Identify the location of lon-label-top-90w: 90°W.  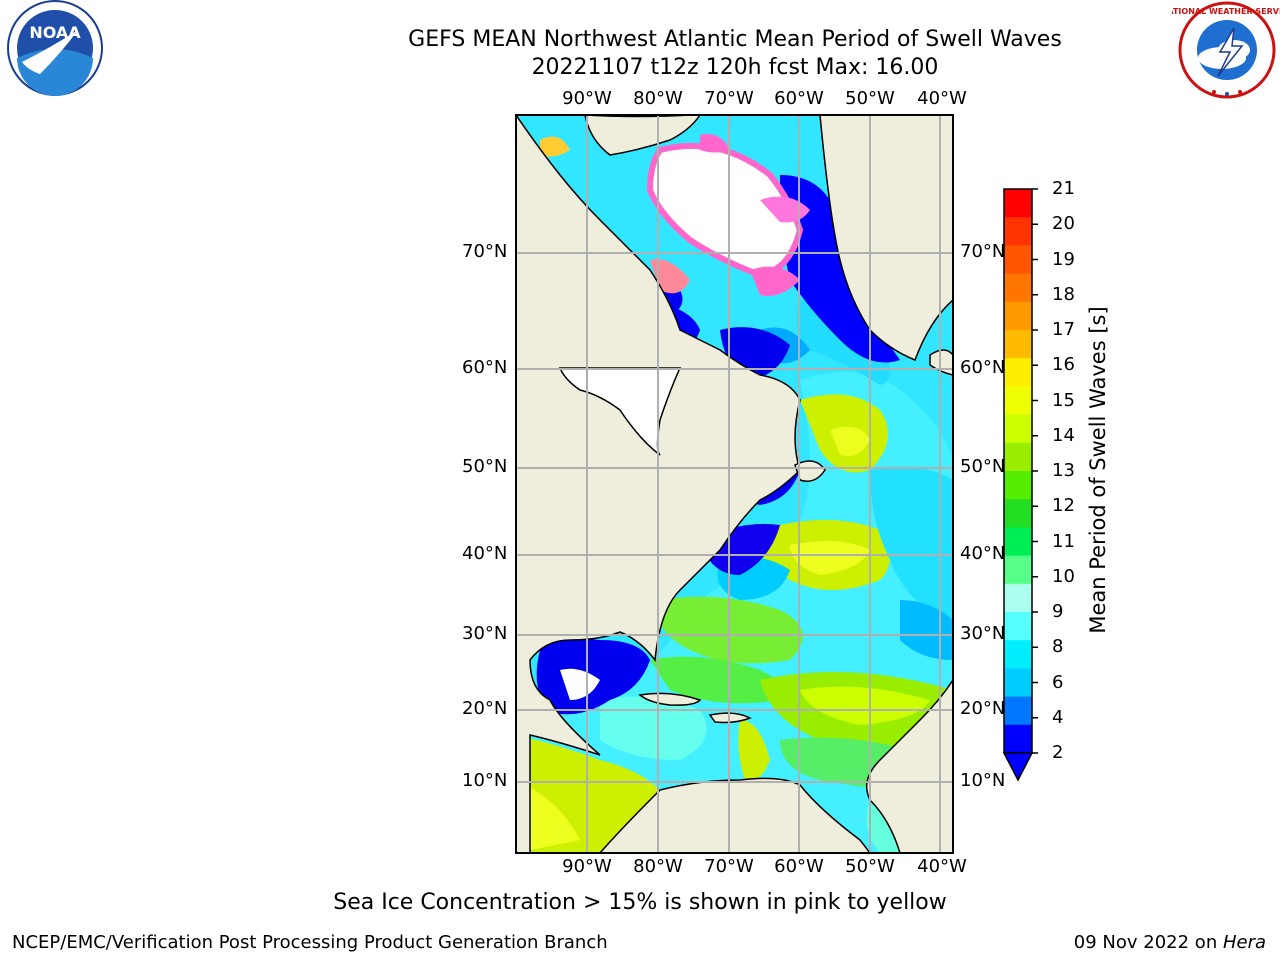
(587, 98).